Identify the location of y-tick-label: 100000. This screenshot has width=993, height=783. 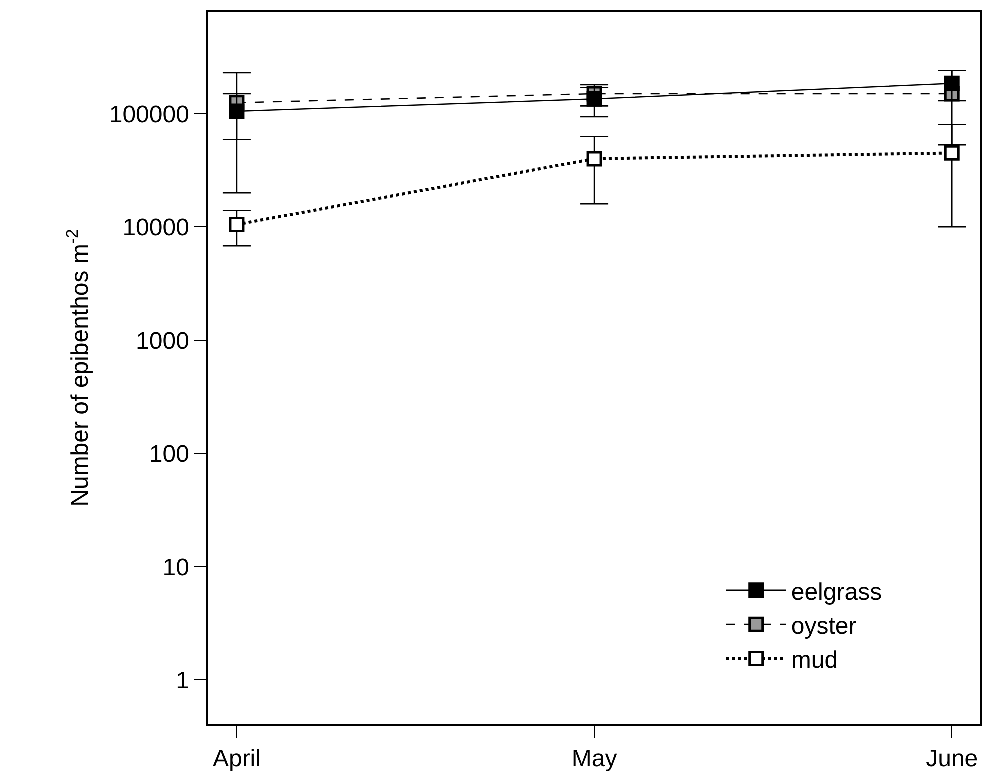
(149, 114).